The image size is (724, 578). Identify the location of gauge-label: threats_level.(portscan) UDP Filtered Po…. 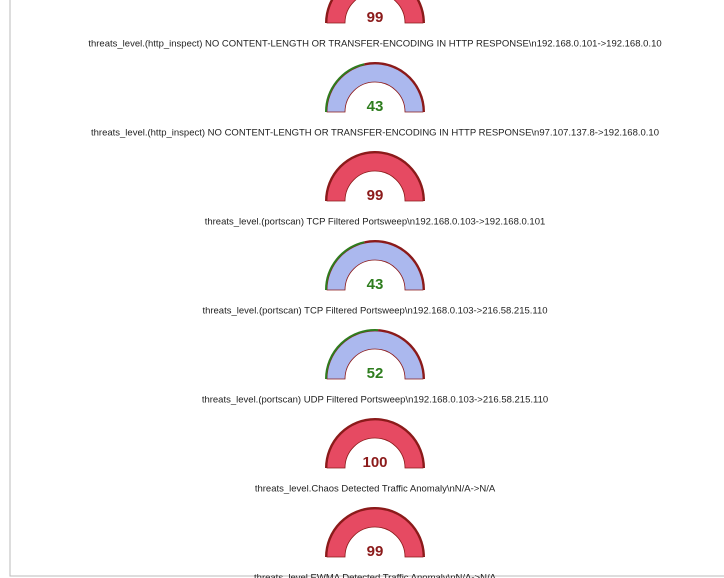
(375, 400).